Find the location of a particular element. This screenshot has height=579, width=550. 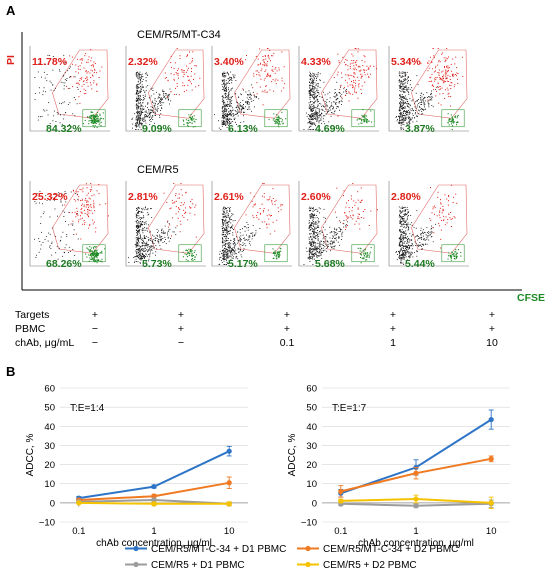

series-line is located at coordinates (416, 456).